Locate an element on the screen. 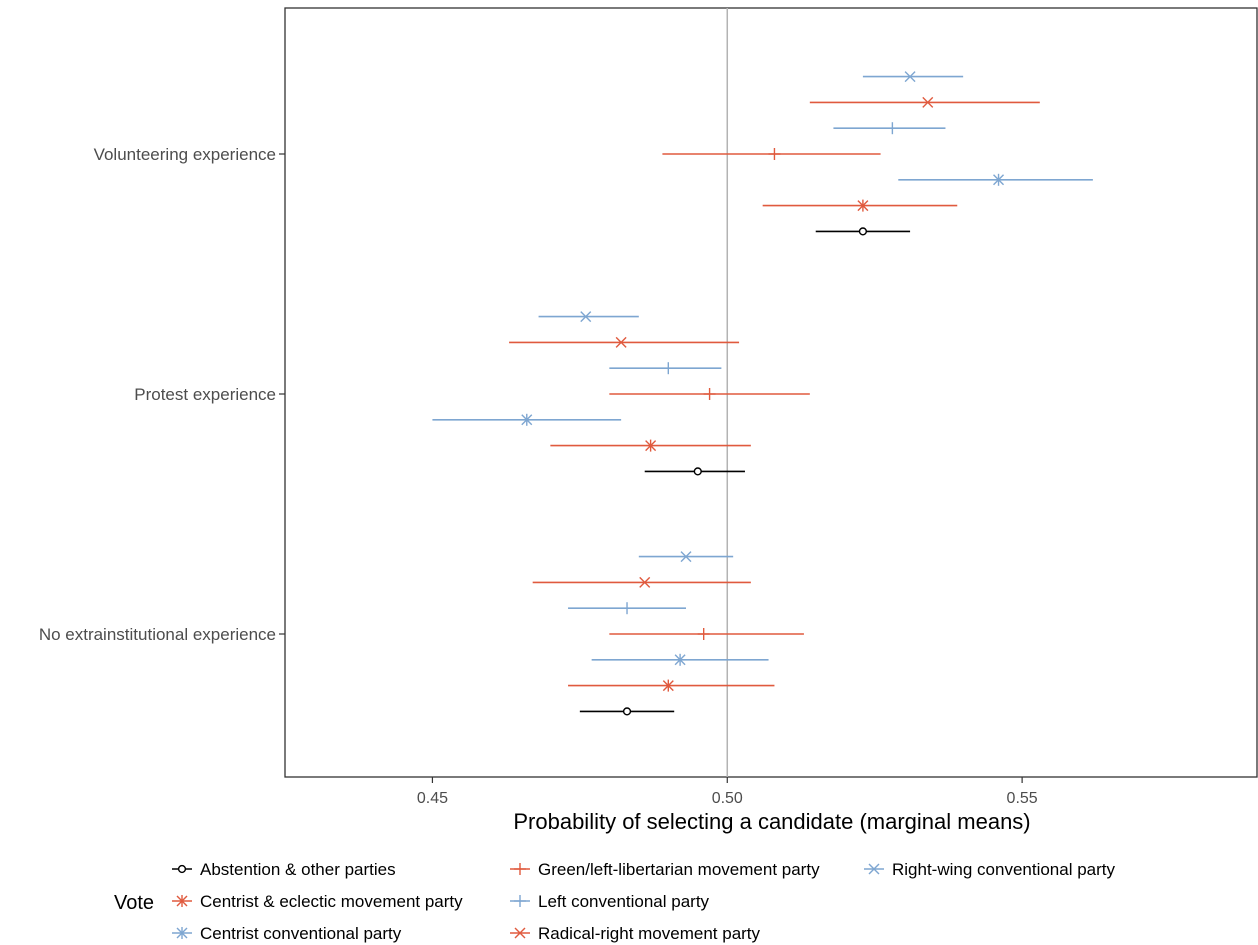  y-category-label: No extrainstitutional experience is located at coordinates (157, 634).